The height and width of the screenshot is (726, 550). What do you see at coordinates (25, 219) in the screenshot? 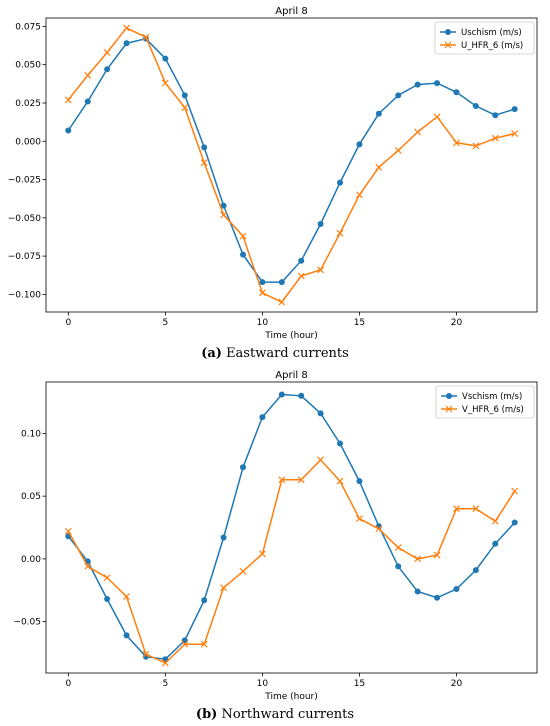
I see `y-tick-label: −0.050` at bounding box center [25, 219].